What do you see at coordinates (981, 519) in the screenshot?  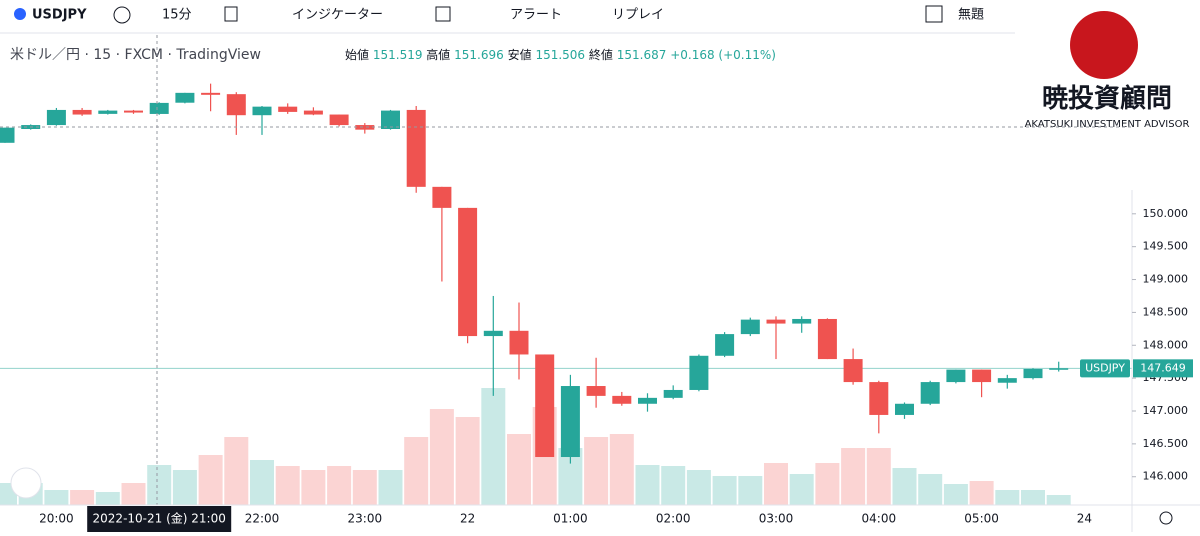 I see `x-tick-label: 05:00` at bounding box center [981, 519].